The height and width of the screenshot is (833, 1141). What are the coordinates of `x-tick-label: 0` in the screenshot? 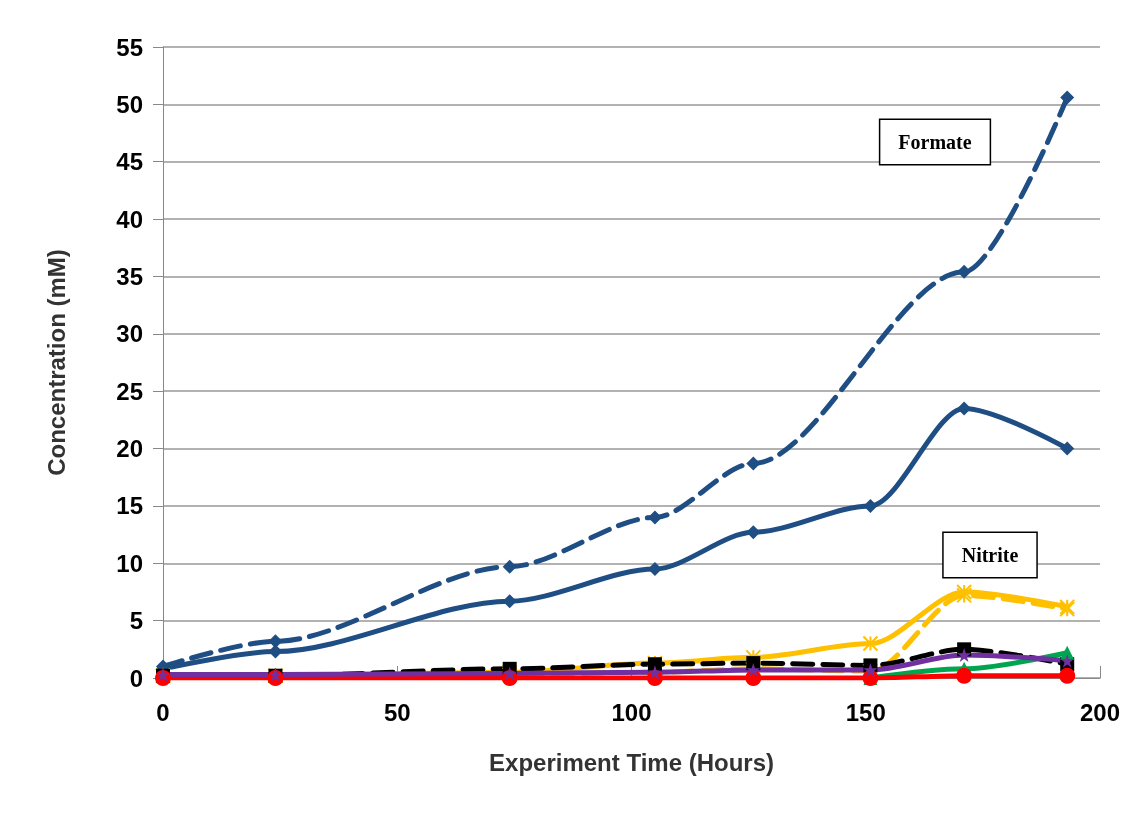 It's located at (163, 712).